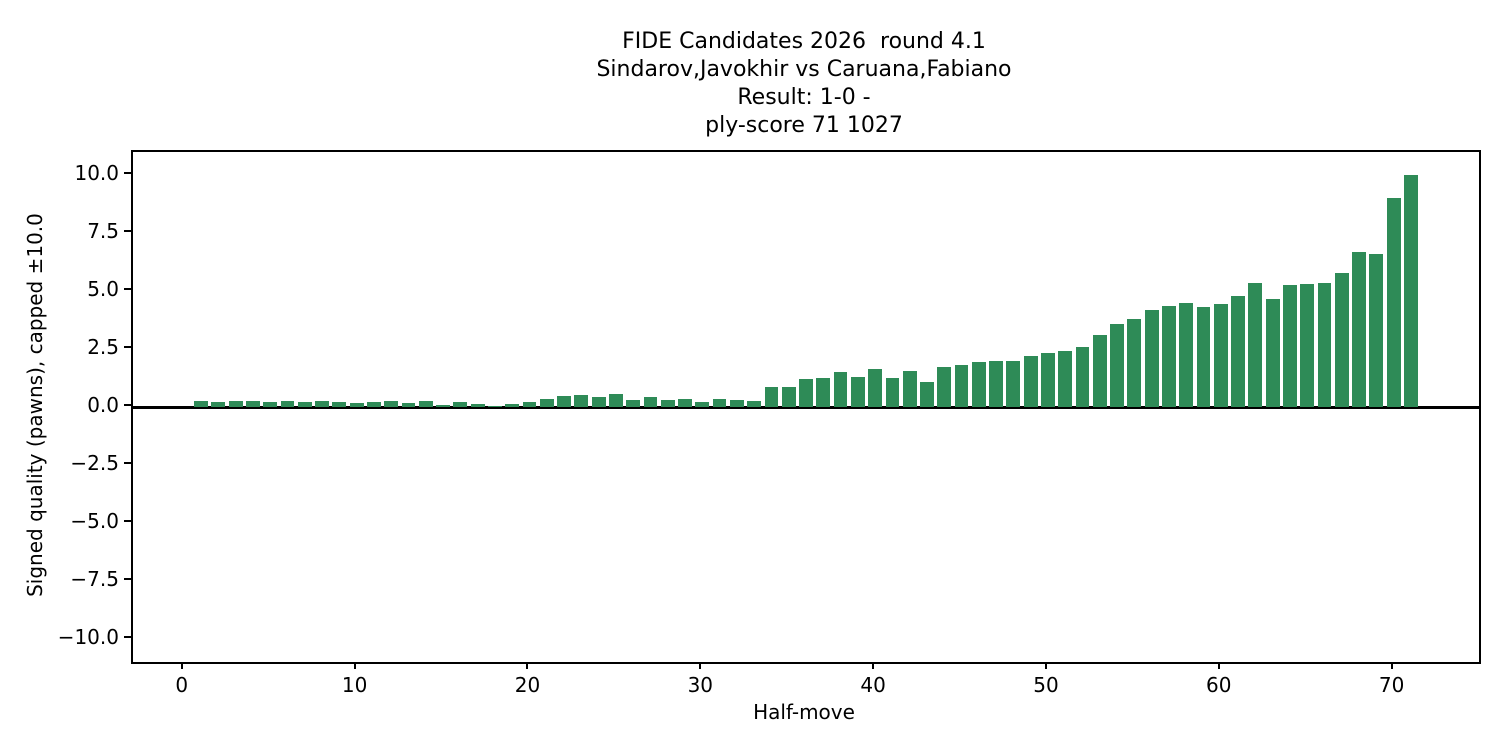 The width and height of the screenshot is (1500, 750). What do you see at coordinates (700, 685) in the screenshot?
I see `x-tick-label: 30` at bounding box center [700, 685].